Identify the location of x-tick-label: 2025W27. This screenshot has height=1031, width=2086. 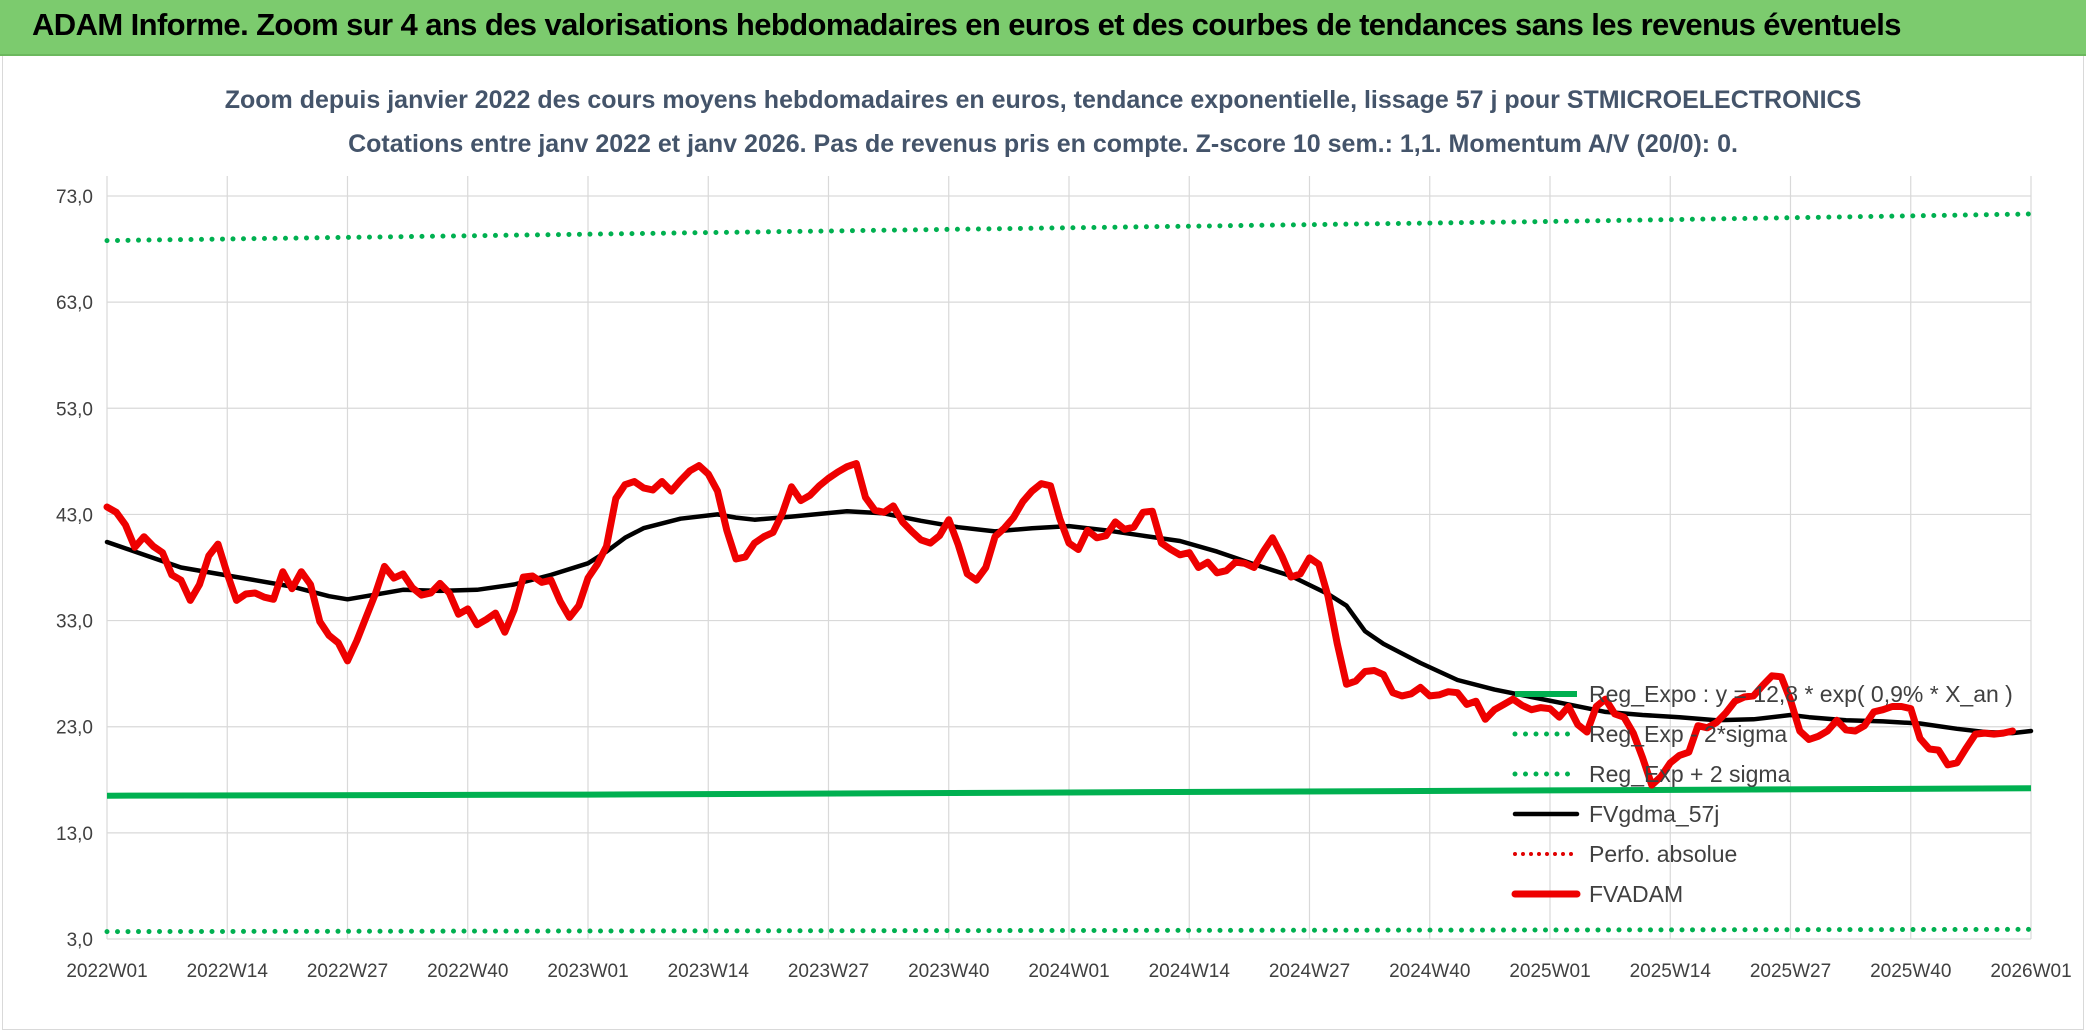
(1790, 971).